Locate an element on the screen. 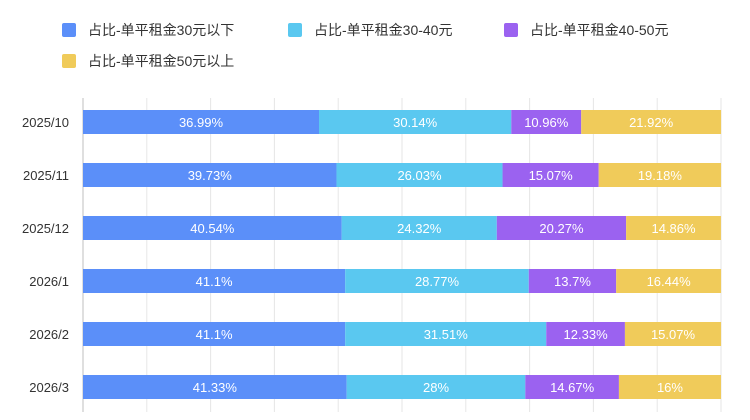  y-tick-label: 2026/2 is located at coordinates (49, 334).